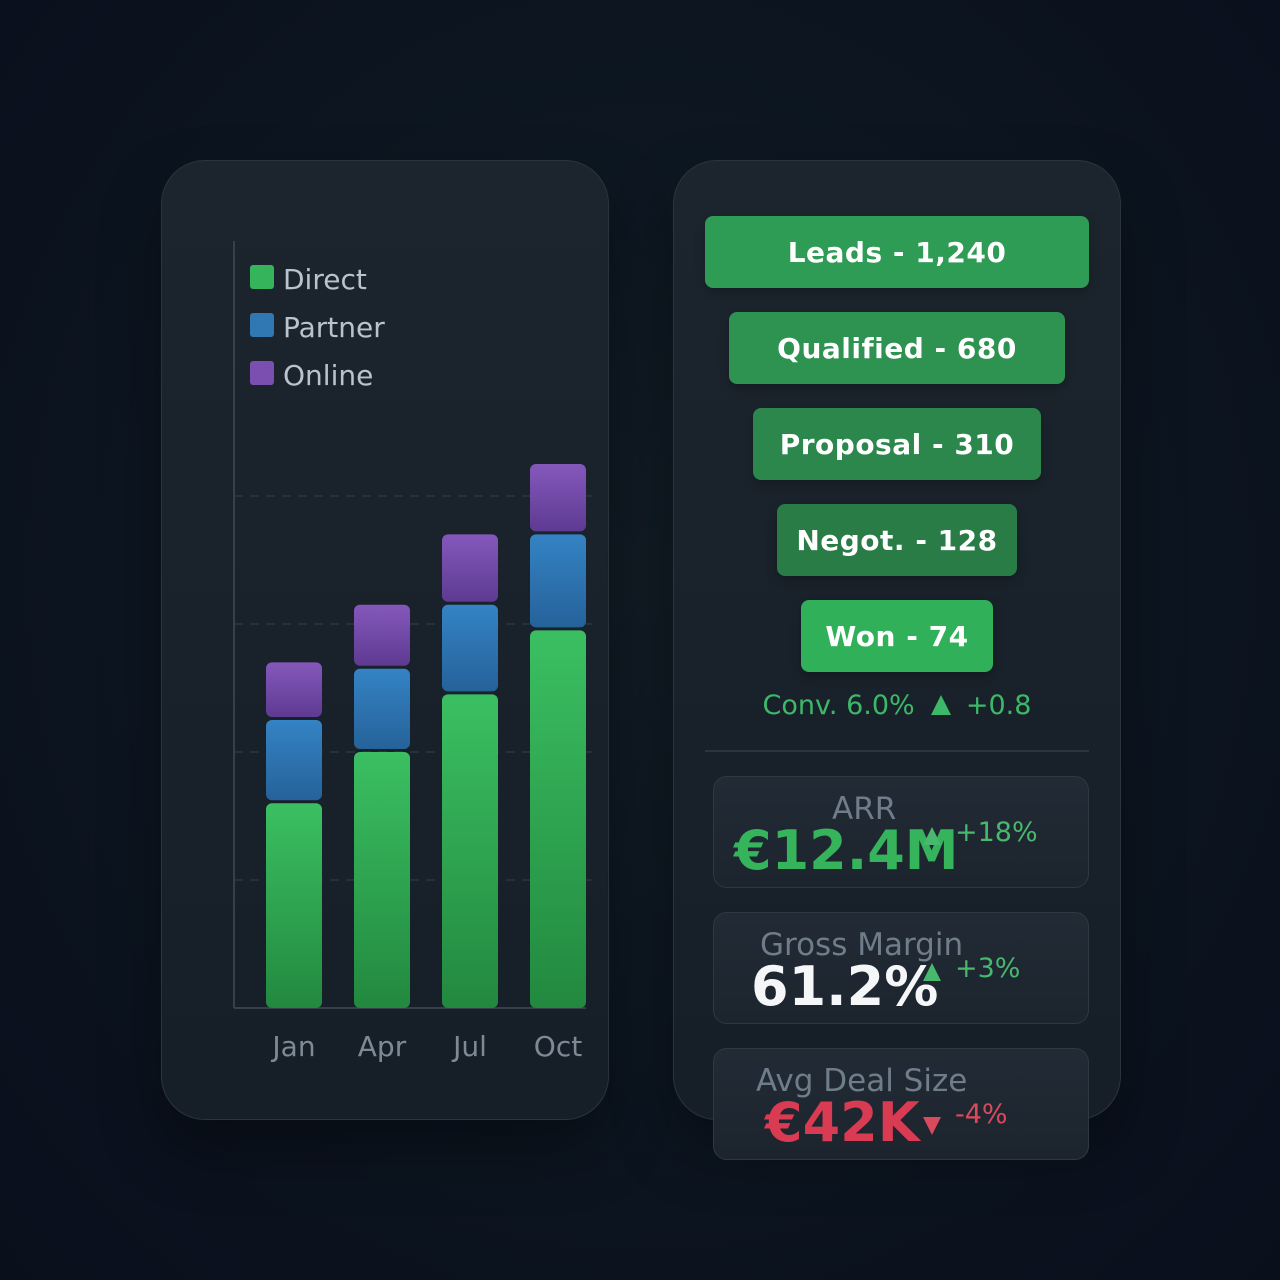 The image size is (1280, 1280). I want to click on conversion-delta: +0.8, so click(998, 705).